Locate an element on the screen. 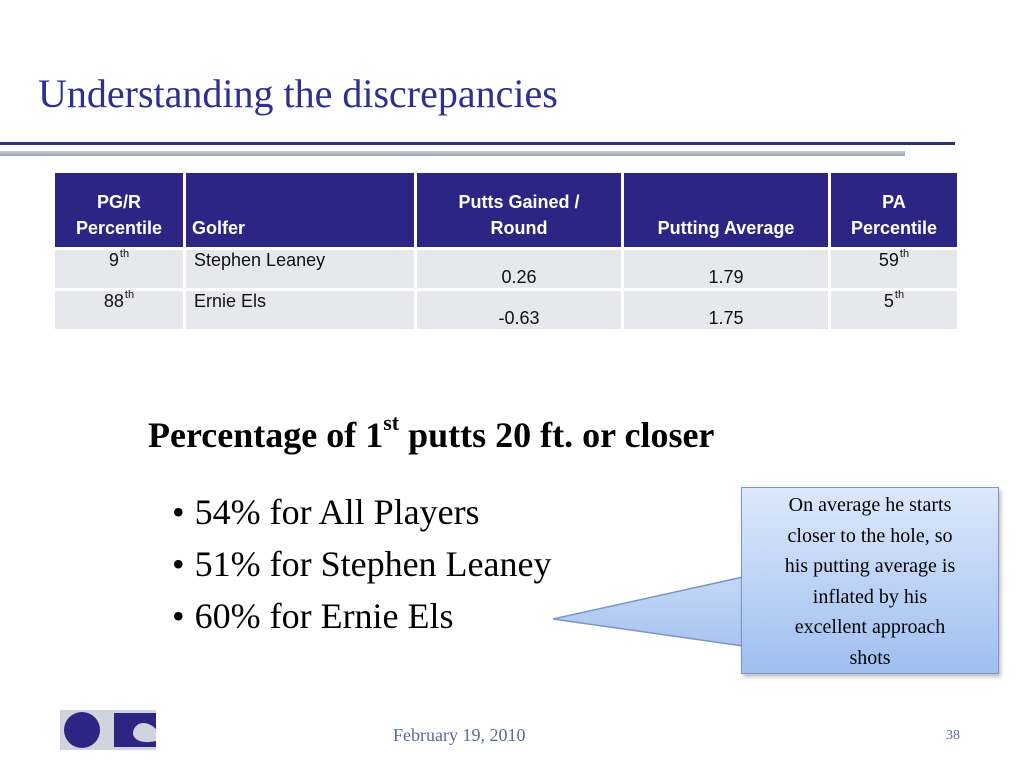 The width and height of the screenshot is (1024, 768). cell-putting-average: 1.79 is located at coordinates (726, 269).